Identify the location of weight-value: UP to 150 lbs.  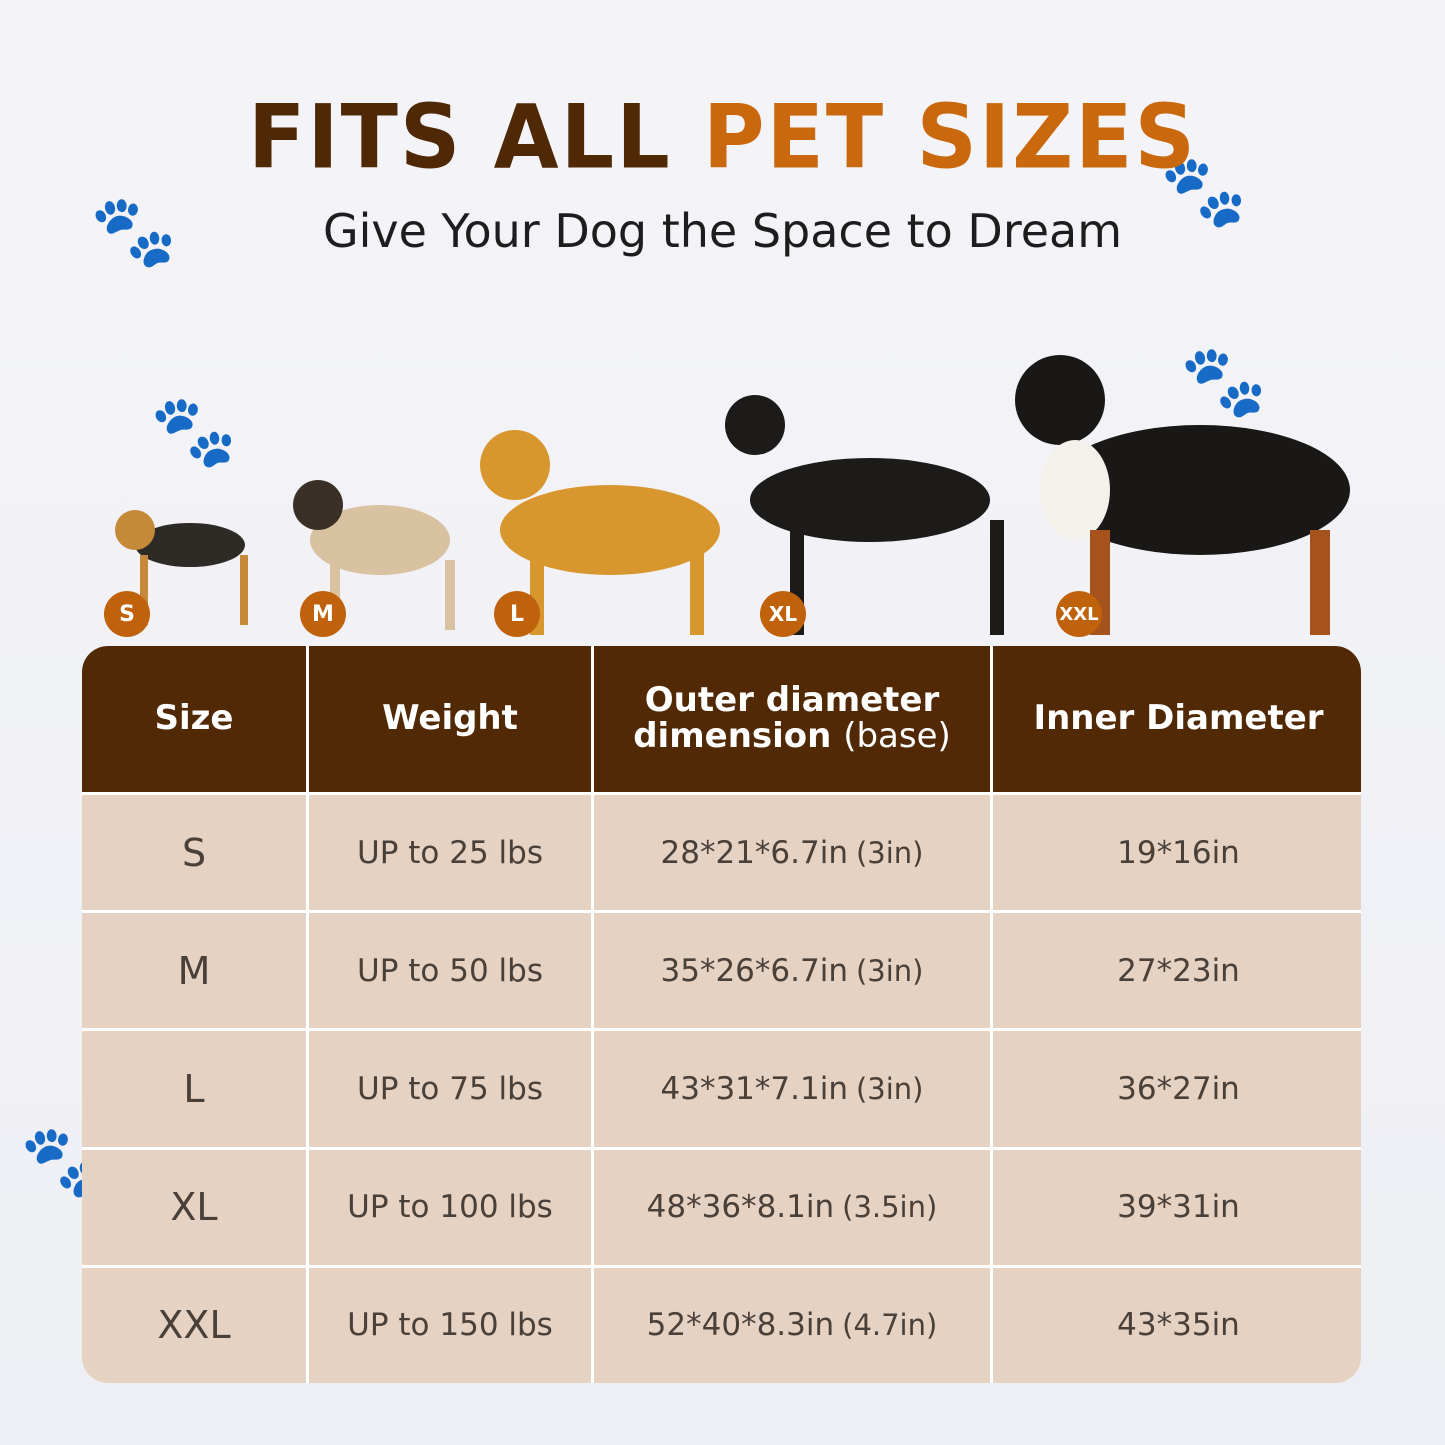
(450, 1325).